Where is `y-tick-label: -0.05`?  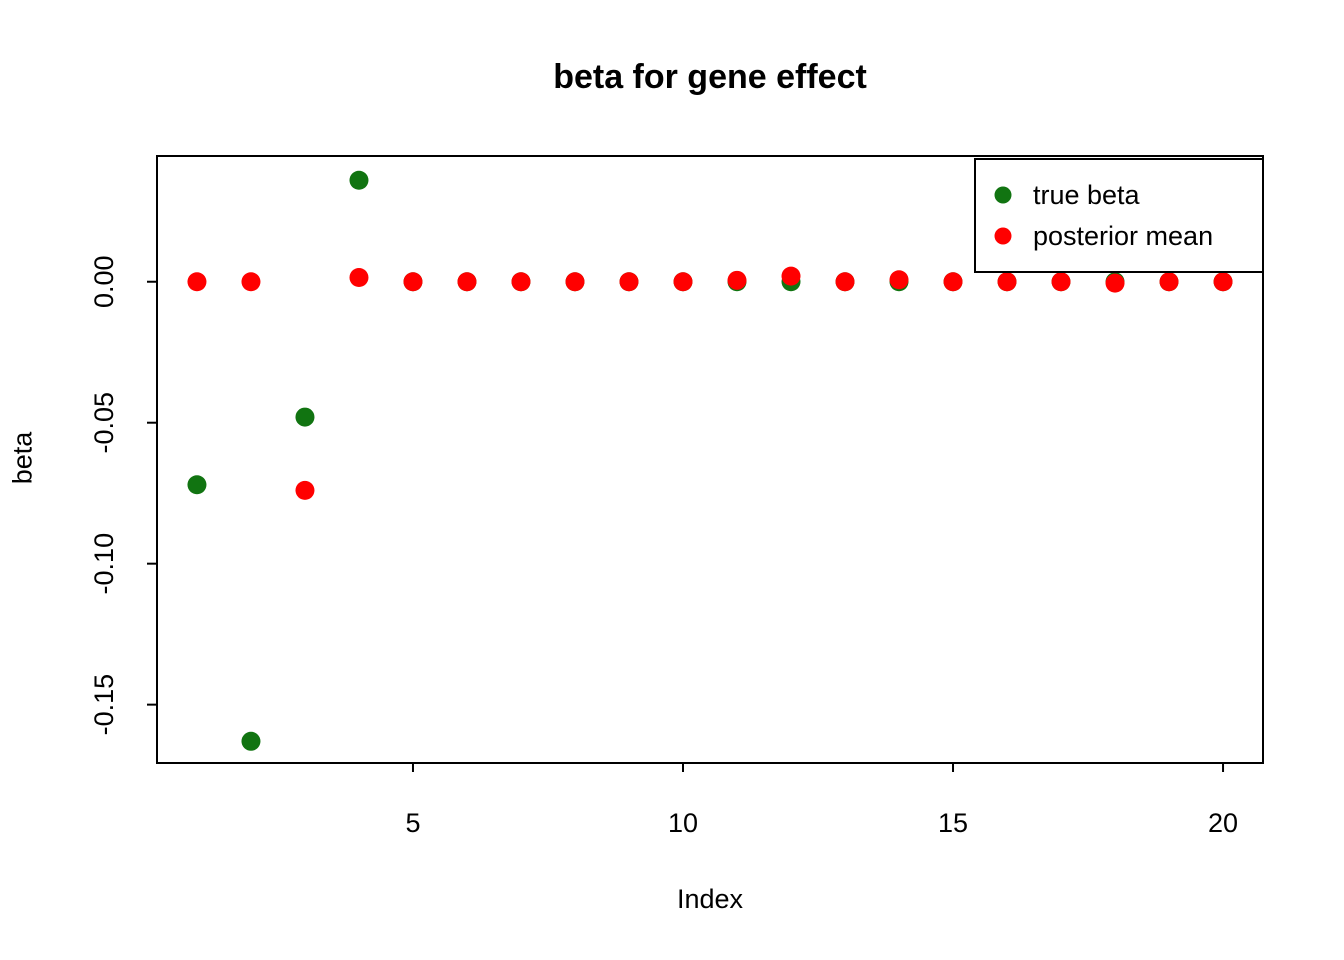 y-tick-label: -0.05 is located at coordinates (104, 423).